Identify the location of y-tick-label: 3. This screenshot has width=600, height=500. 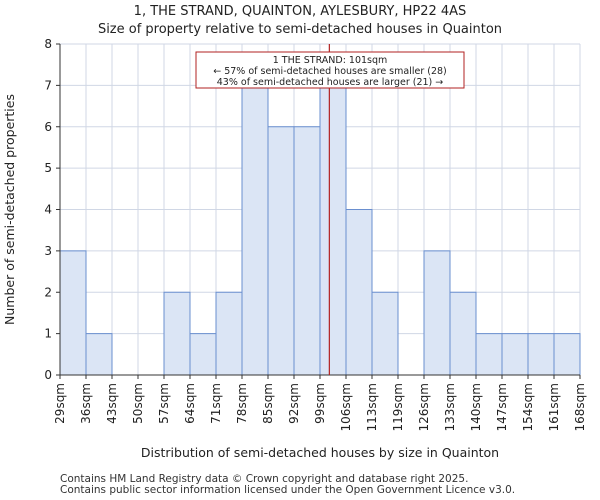
(48, 251).